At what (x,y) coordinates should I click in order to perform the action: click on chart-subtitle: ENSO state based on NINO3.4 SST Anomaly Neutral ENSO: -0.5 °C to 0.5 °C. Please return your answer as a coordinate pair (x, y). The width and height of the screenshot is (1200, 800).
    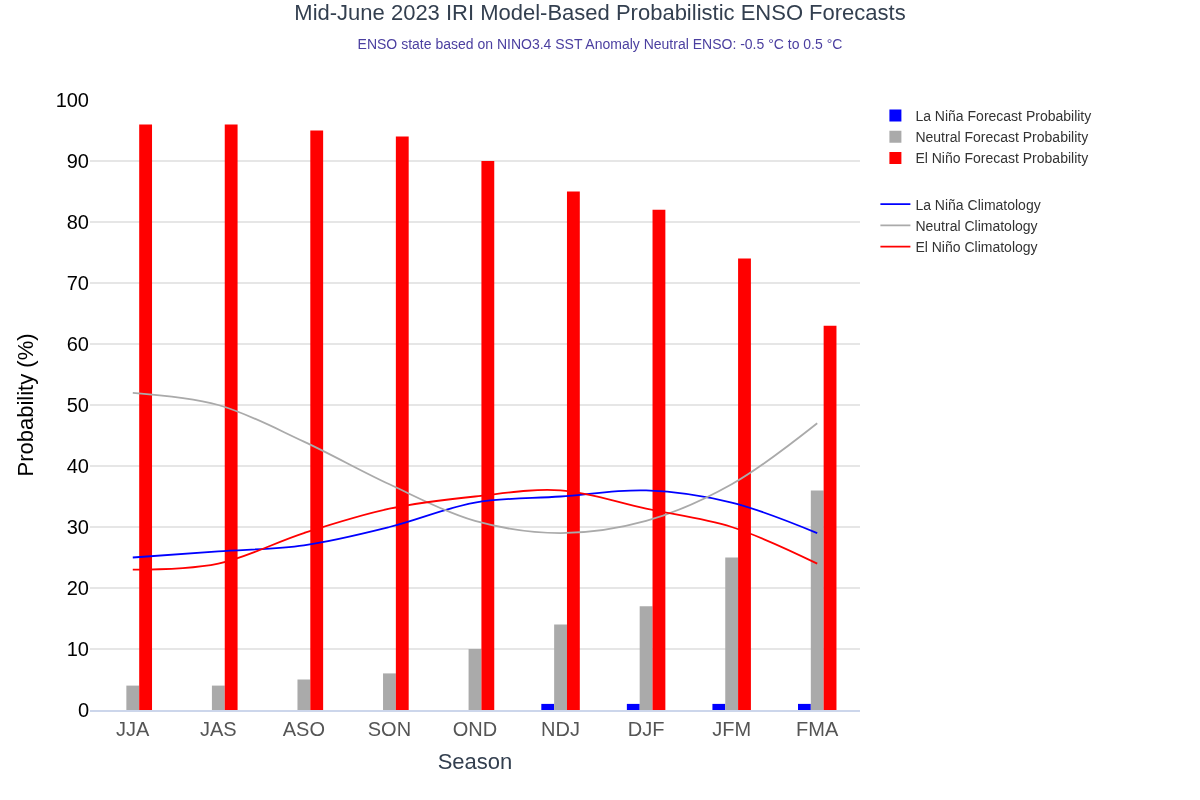
    Looking at the image, I should click on (600, 43).